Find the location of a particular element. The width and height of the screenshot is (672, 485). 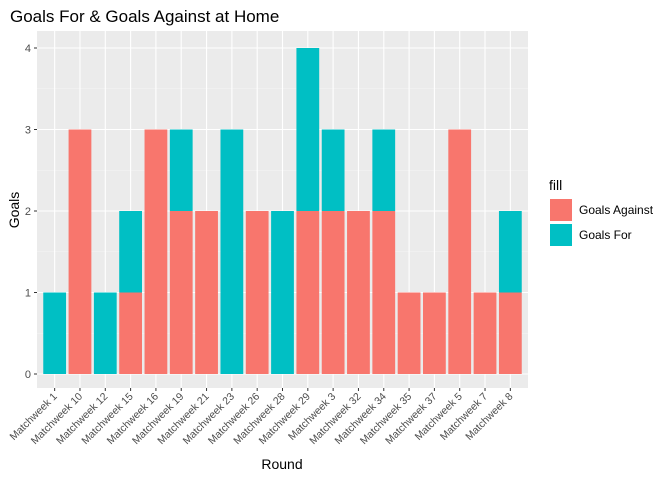

legend-label: Goals Against is located at coordinates (616, 210).